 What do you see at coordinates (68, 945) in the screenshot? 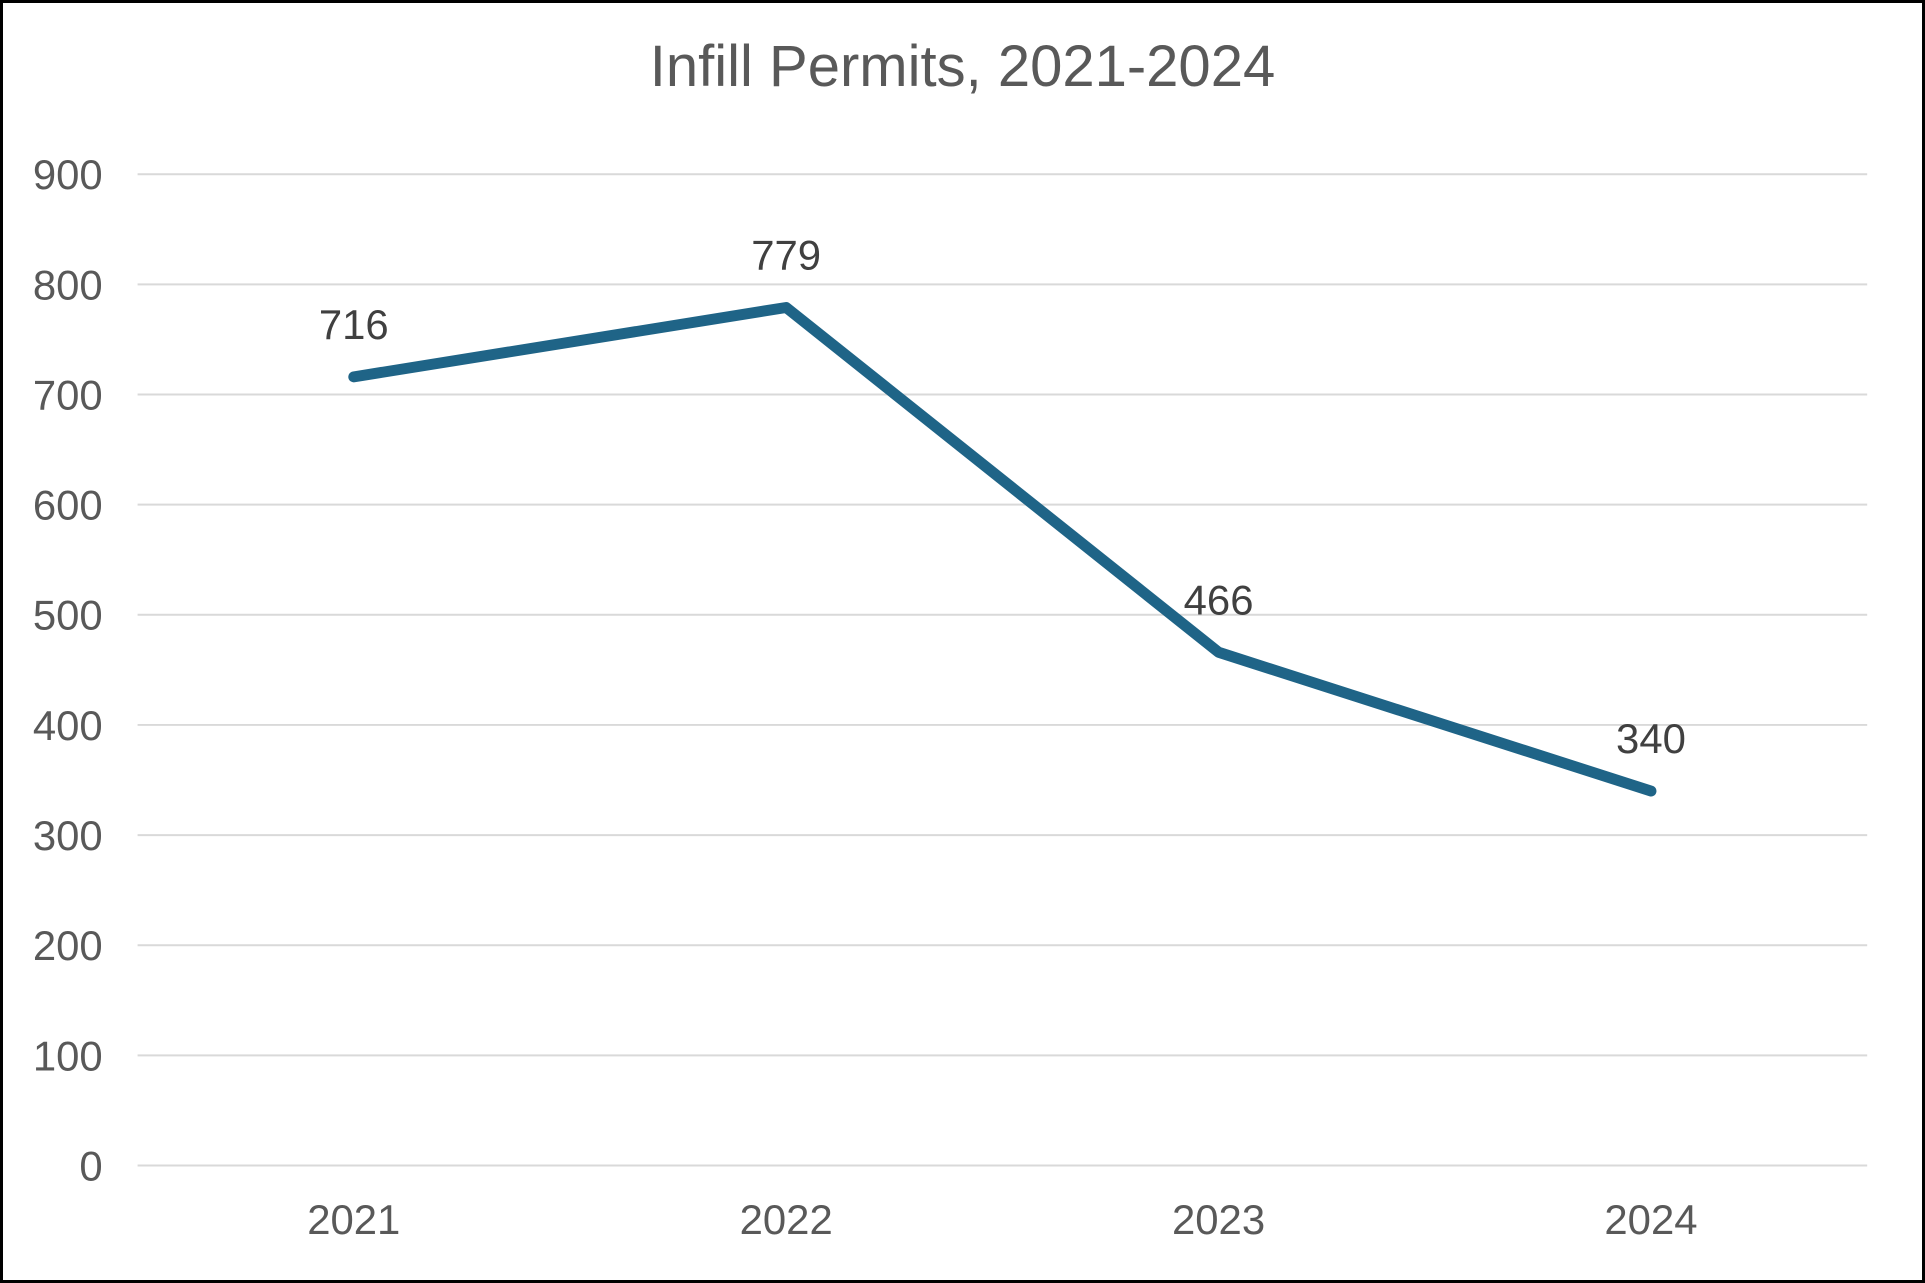
I see `y-tick-label: 200` at bounding box center [68, 945].